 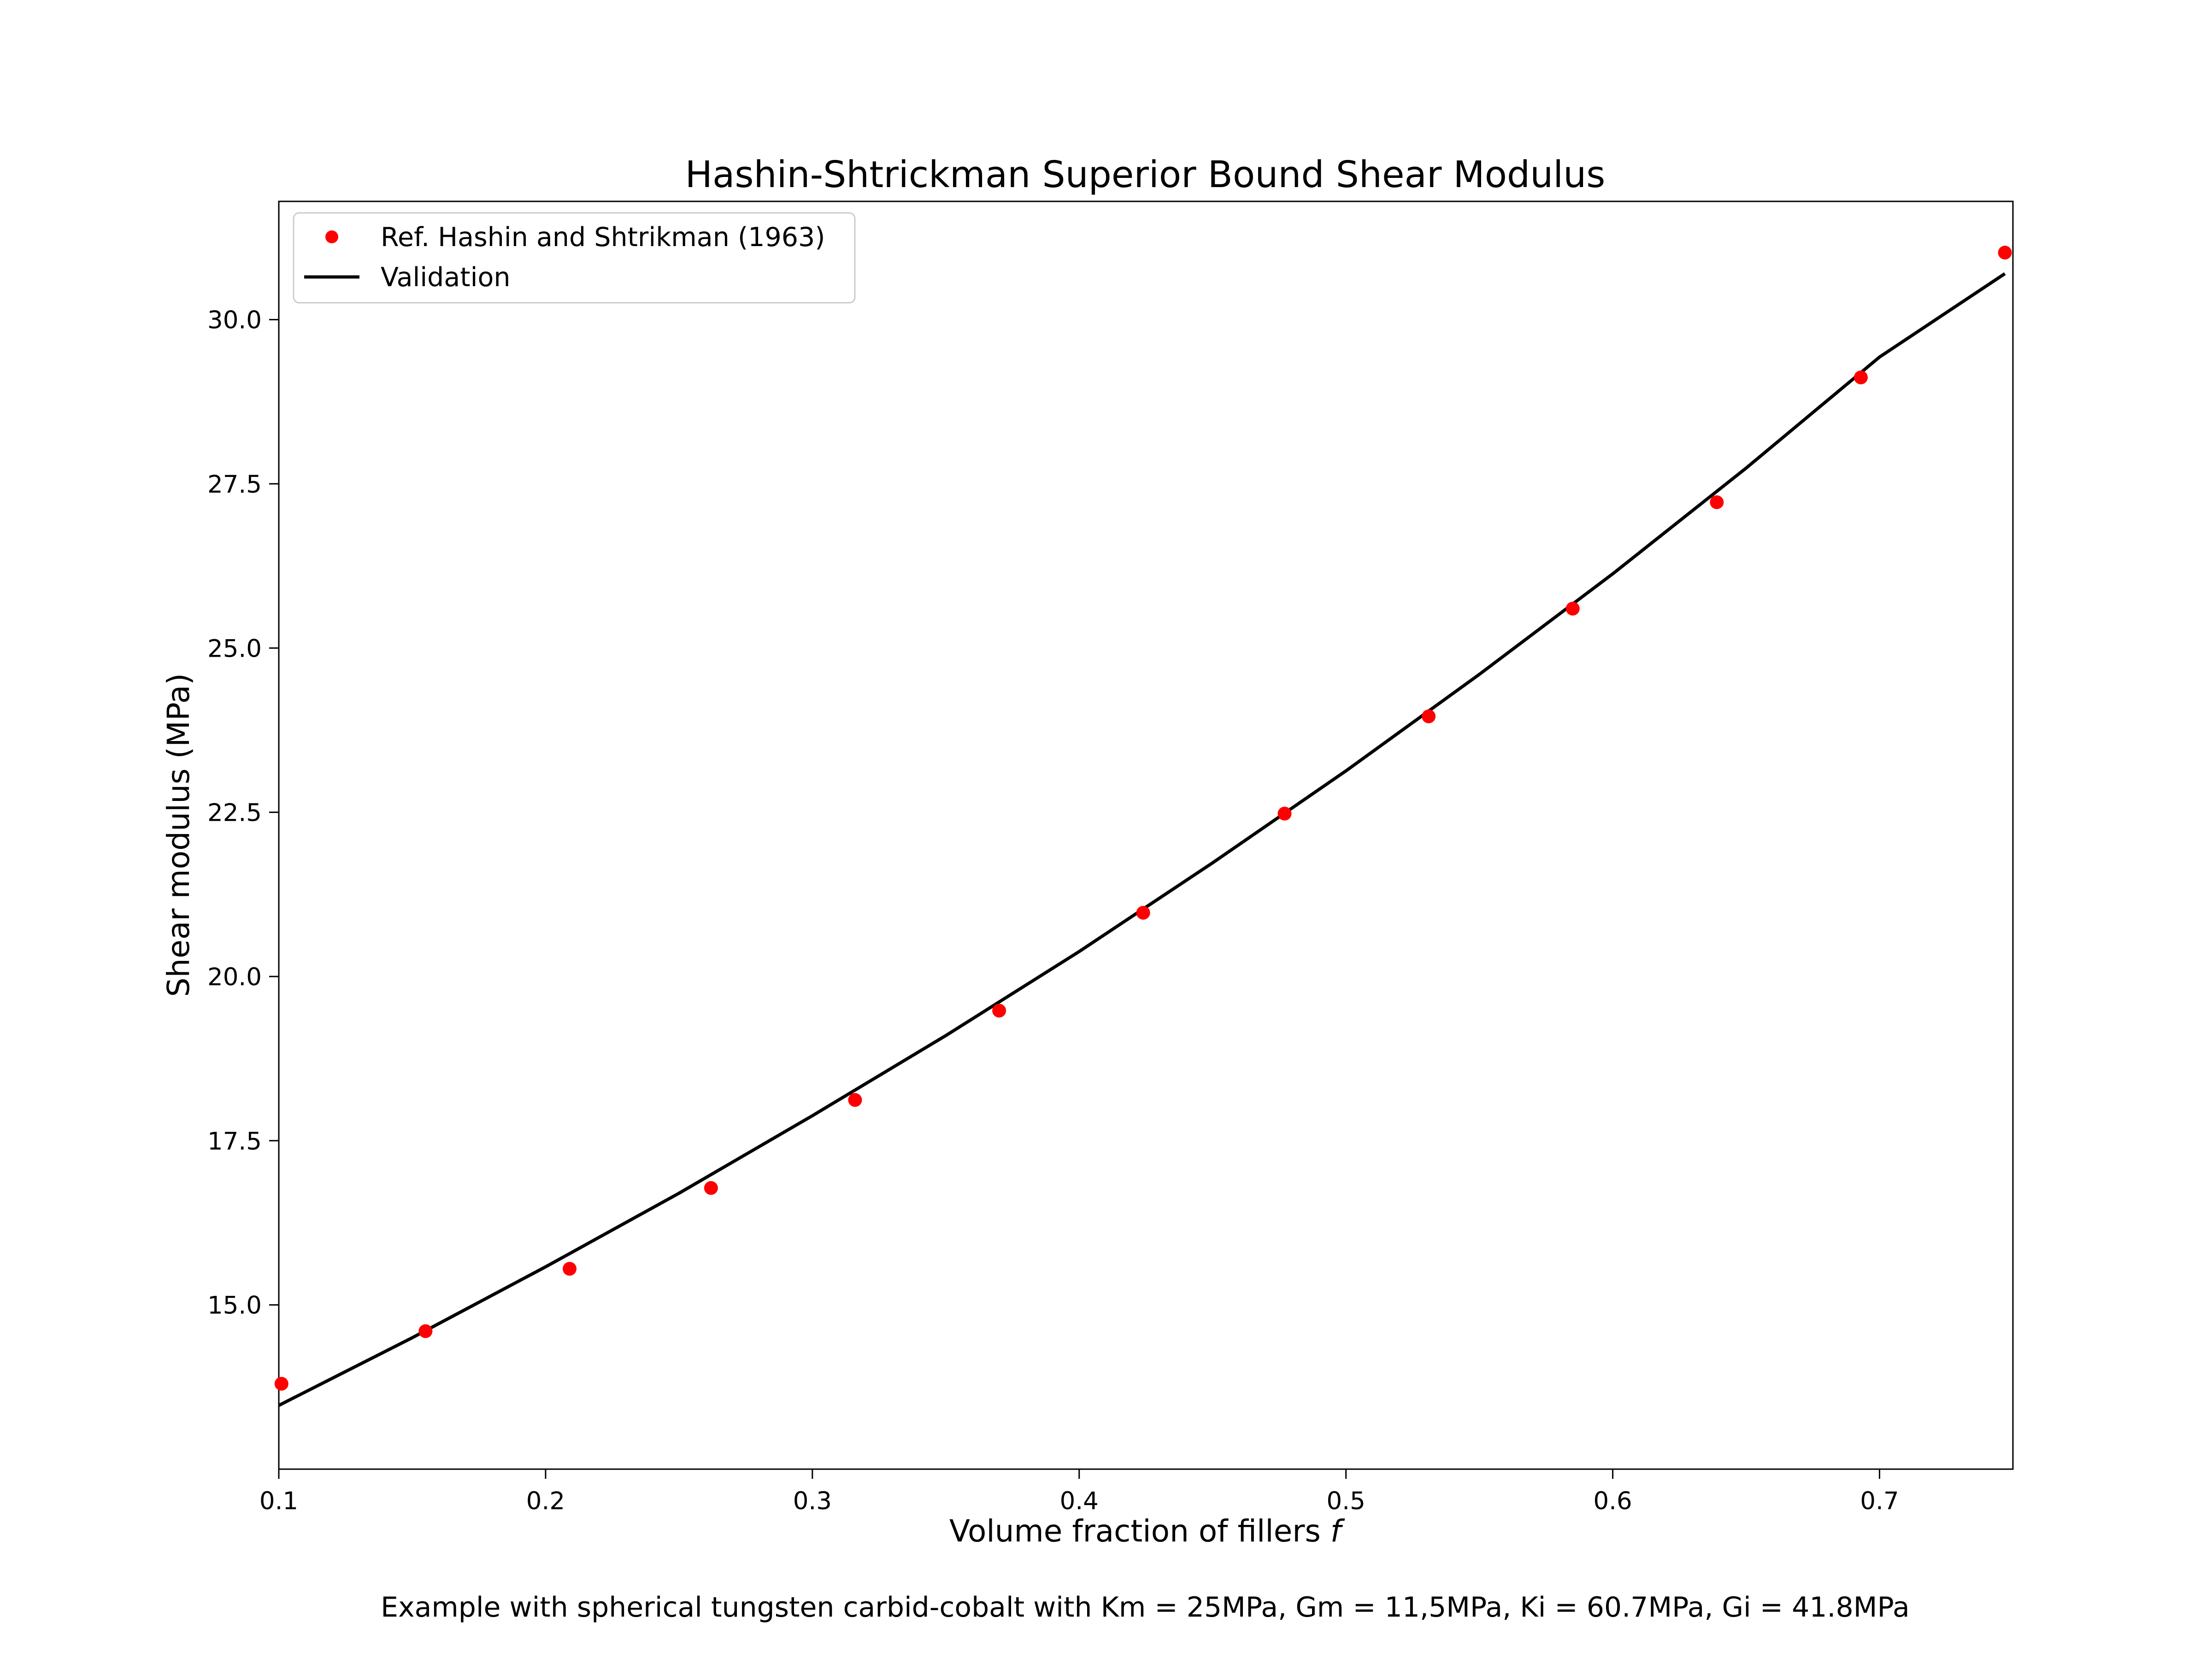 I want to click on x-tick-label: 0.2, so click(x=545, y=1501).